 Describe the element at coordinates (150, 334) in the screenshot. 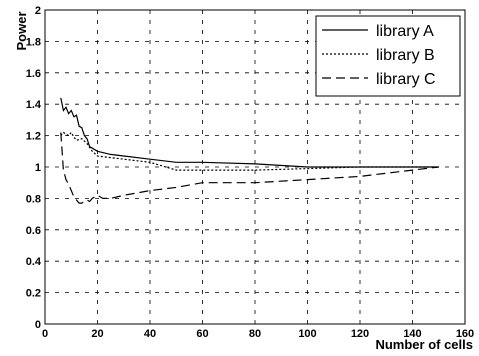

I see `x-tick-label: 40` at that location.